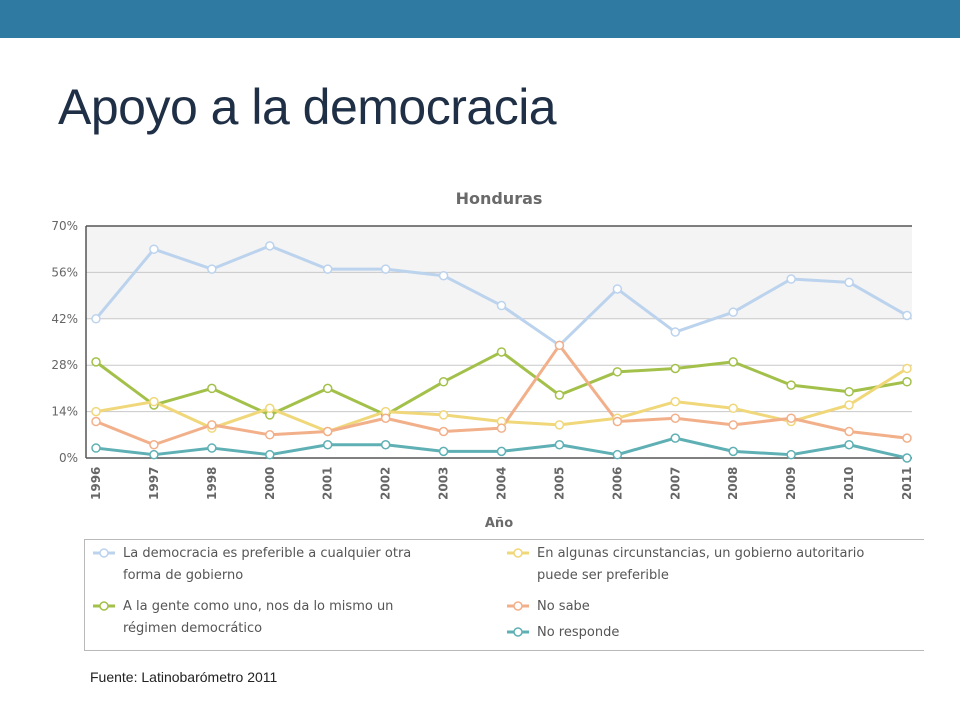 The image size is (960, 720). Describe the element at coordinates (212, 483) in the screenshot. I see `x-tick-label: 1998` at that location.